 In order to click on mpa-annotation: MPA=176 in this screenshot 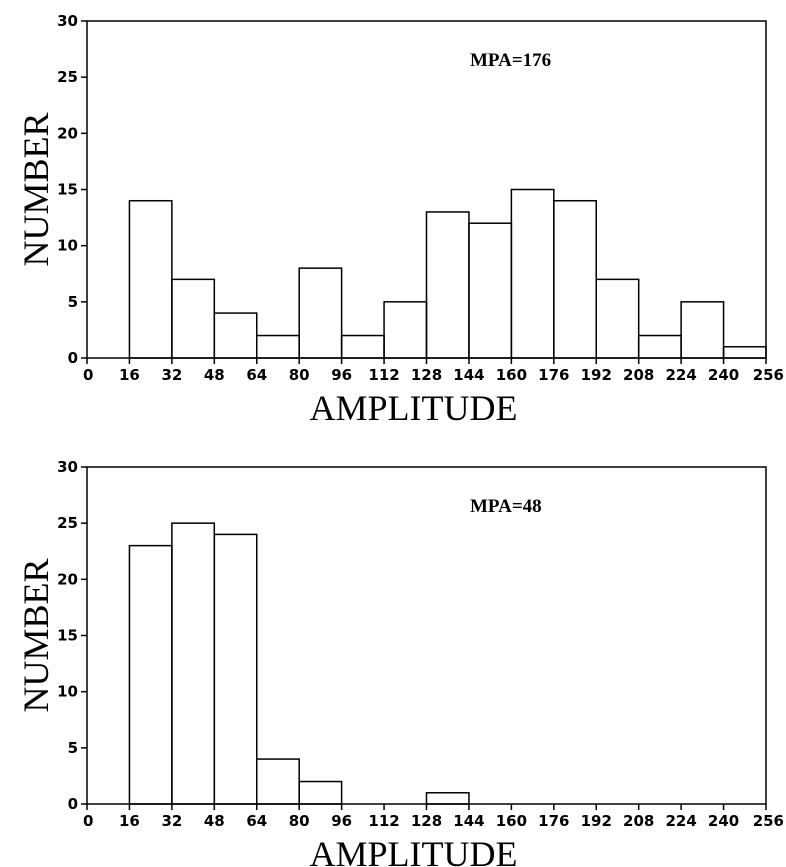, I will do `click(510, 60)`.